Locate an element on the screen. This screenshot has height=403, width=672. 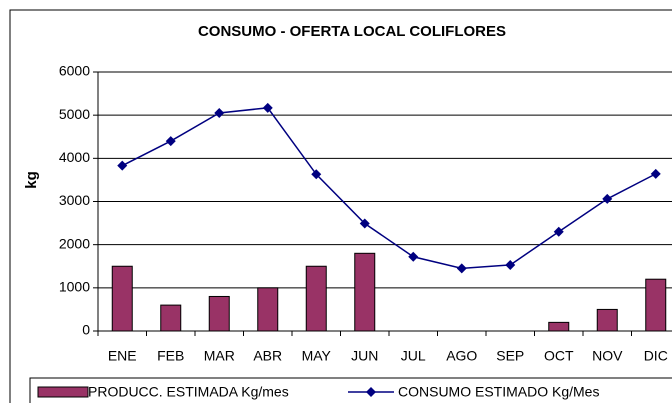
x-tick-label: OCT is located at coordinates (559, 356).